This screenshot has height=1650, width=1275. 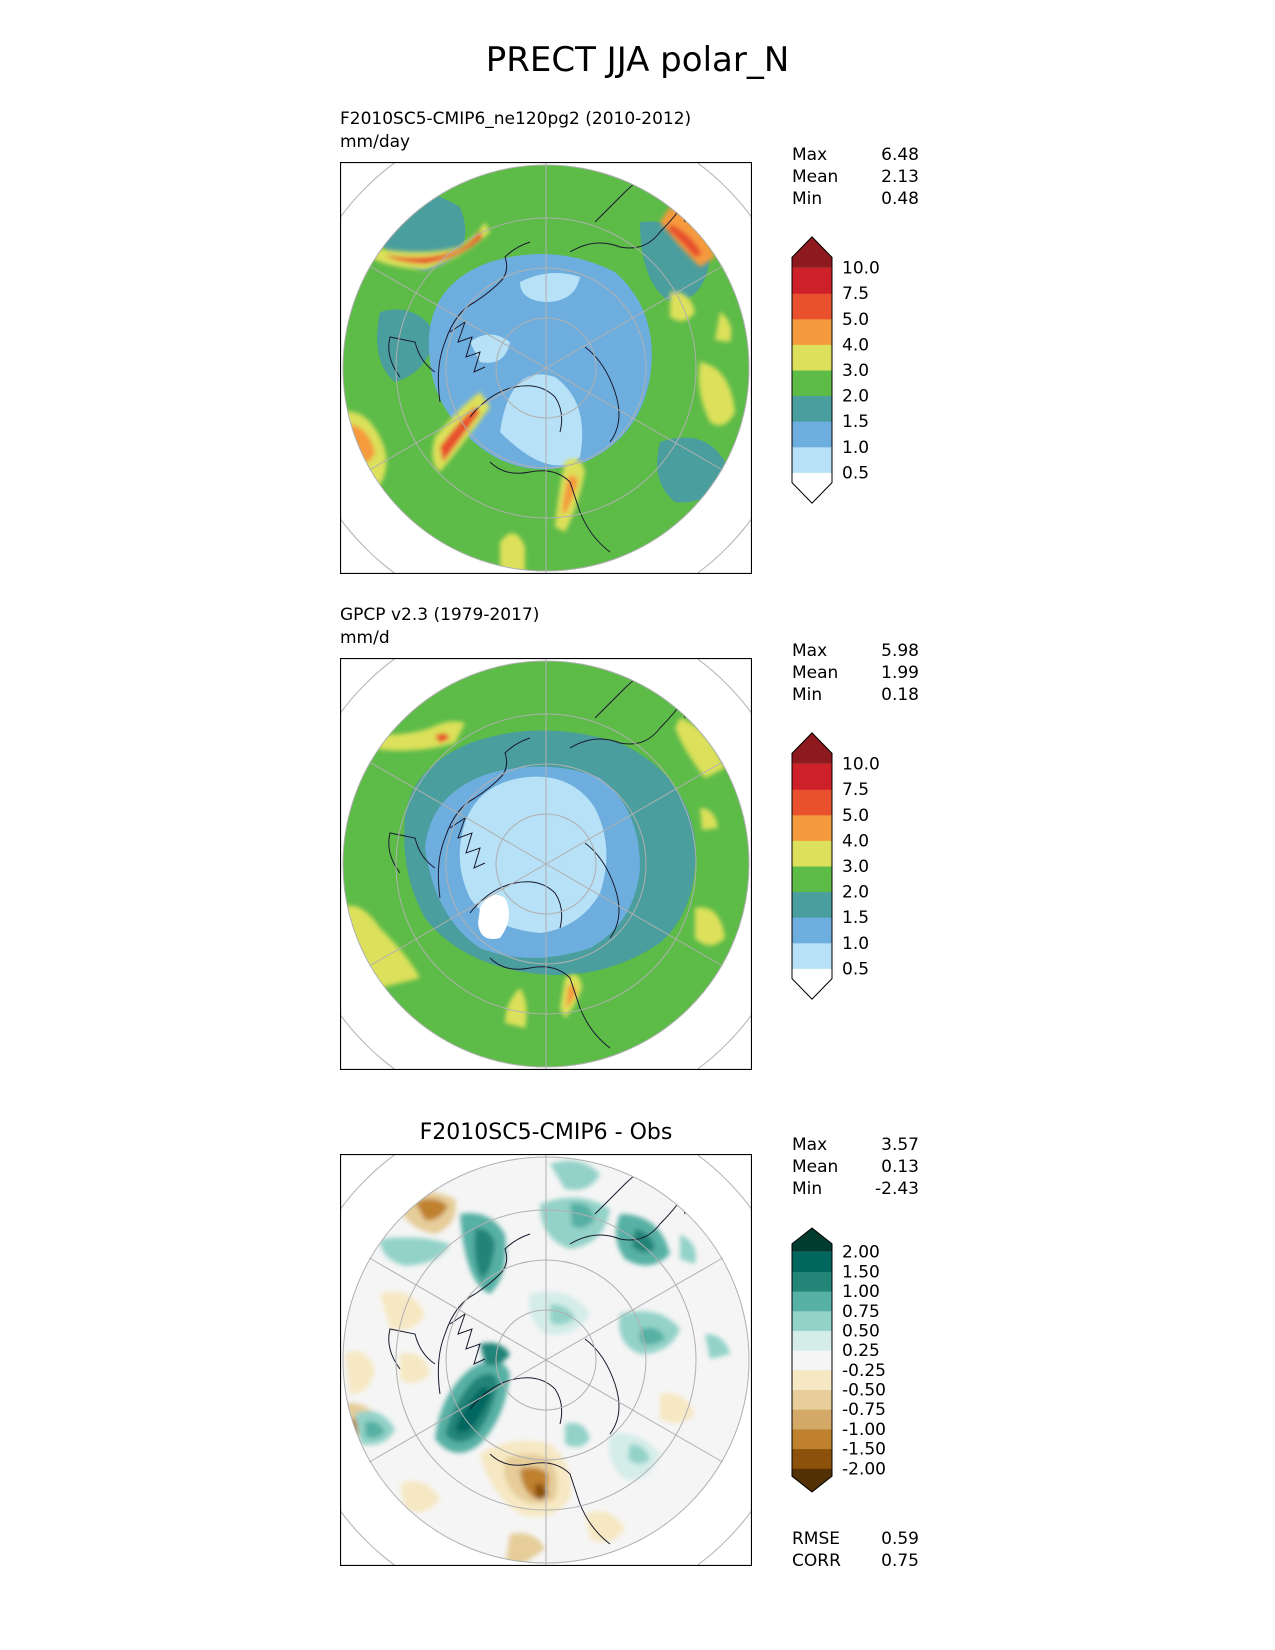 I want to click on colorbar-tick-label: 0.75, so click(x=861, y=1312).